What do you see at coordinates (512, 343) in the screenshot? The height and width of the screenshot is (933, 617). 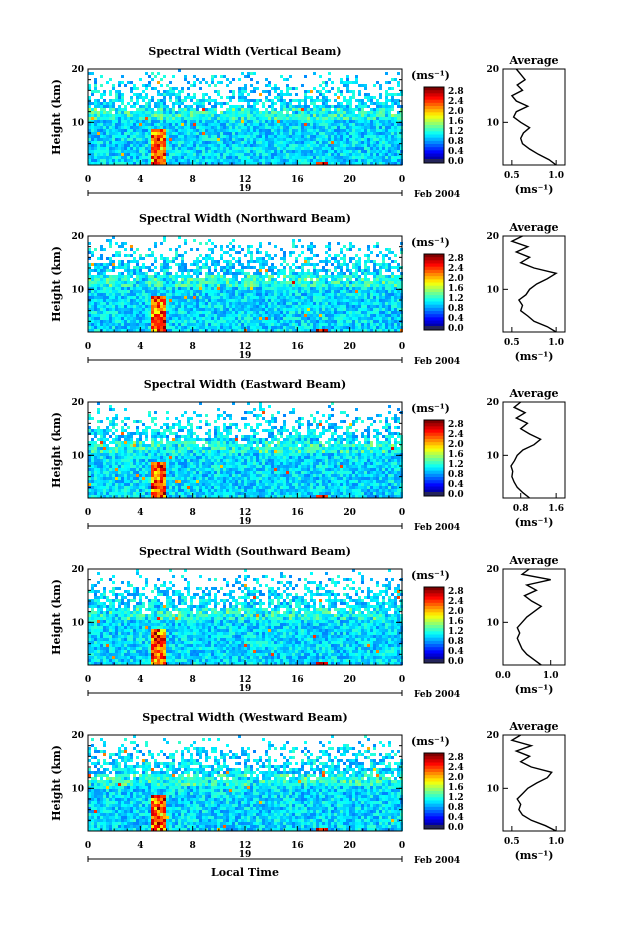 I see `profile-x-tick-label: 0.5` at bounding box center [512, 343].